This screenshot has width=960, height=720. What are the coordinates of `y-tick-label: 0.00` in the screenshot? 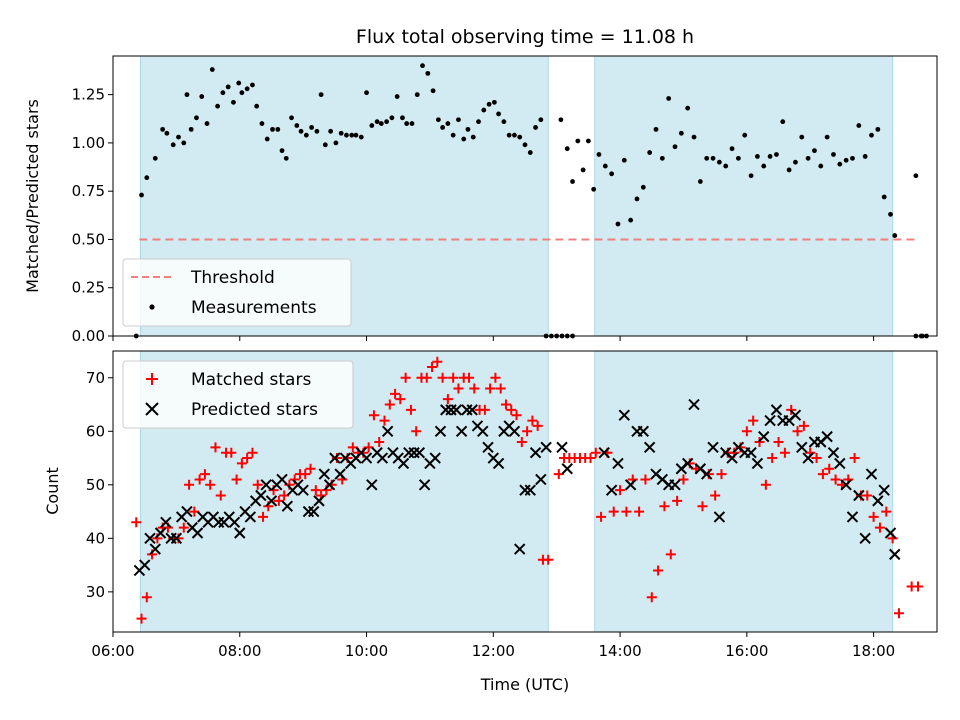 It's located at (88, 336).